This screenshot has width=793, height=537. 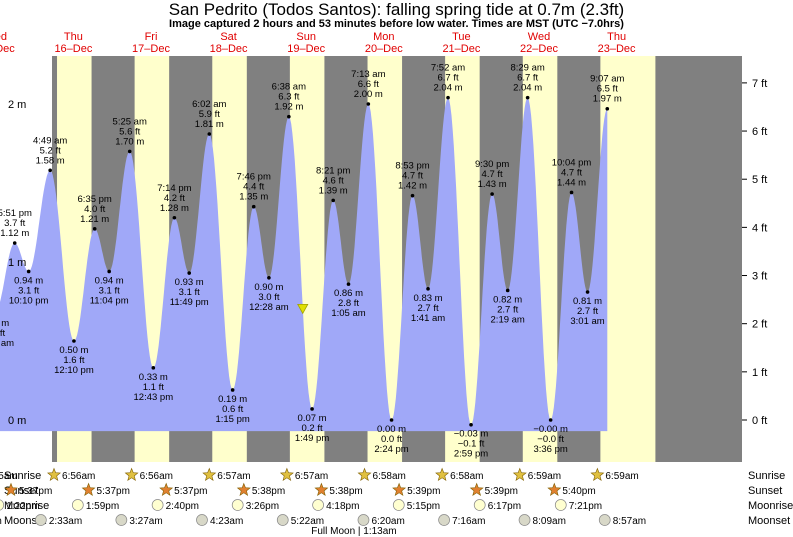 I want to click on low-tide-height-m: 0.19 m, so click(x=232, y=399).